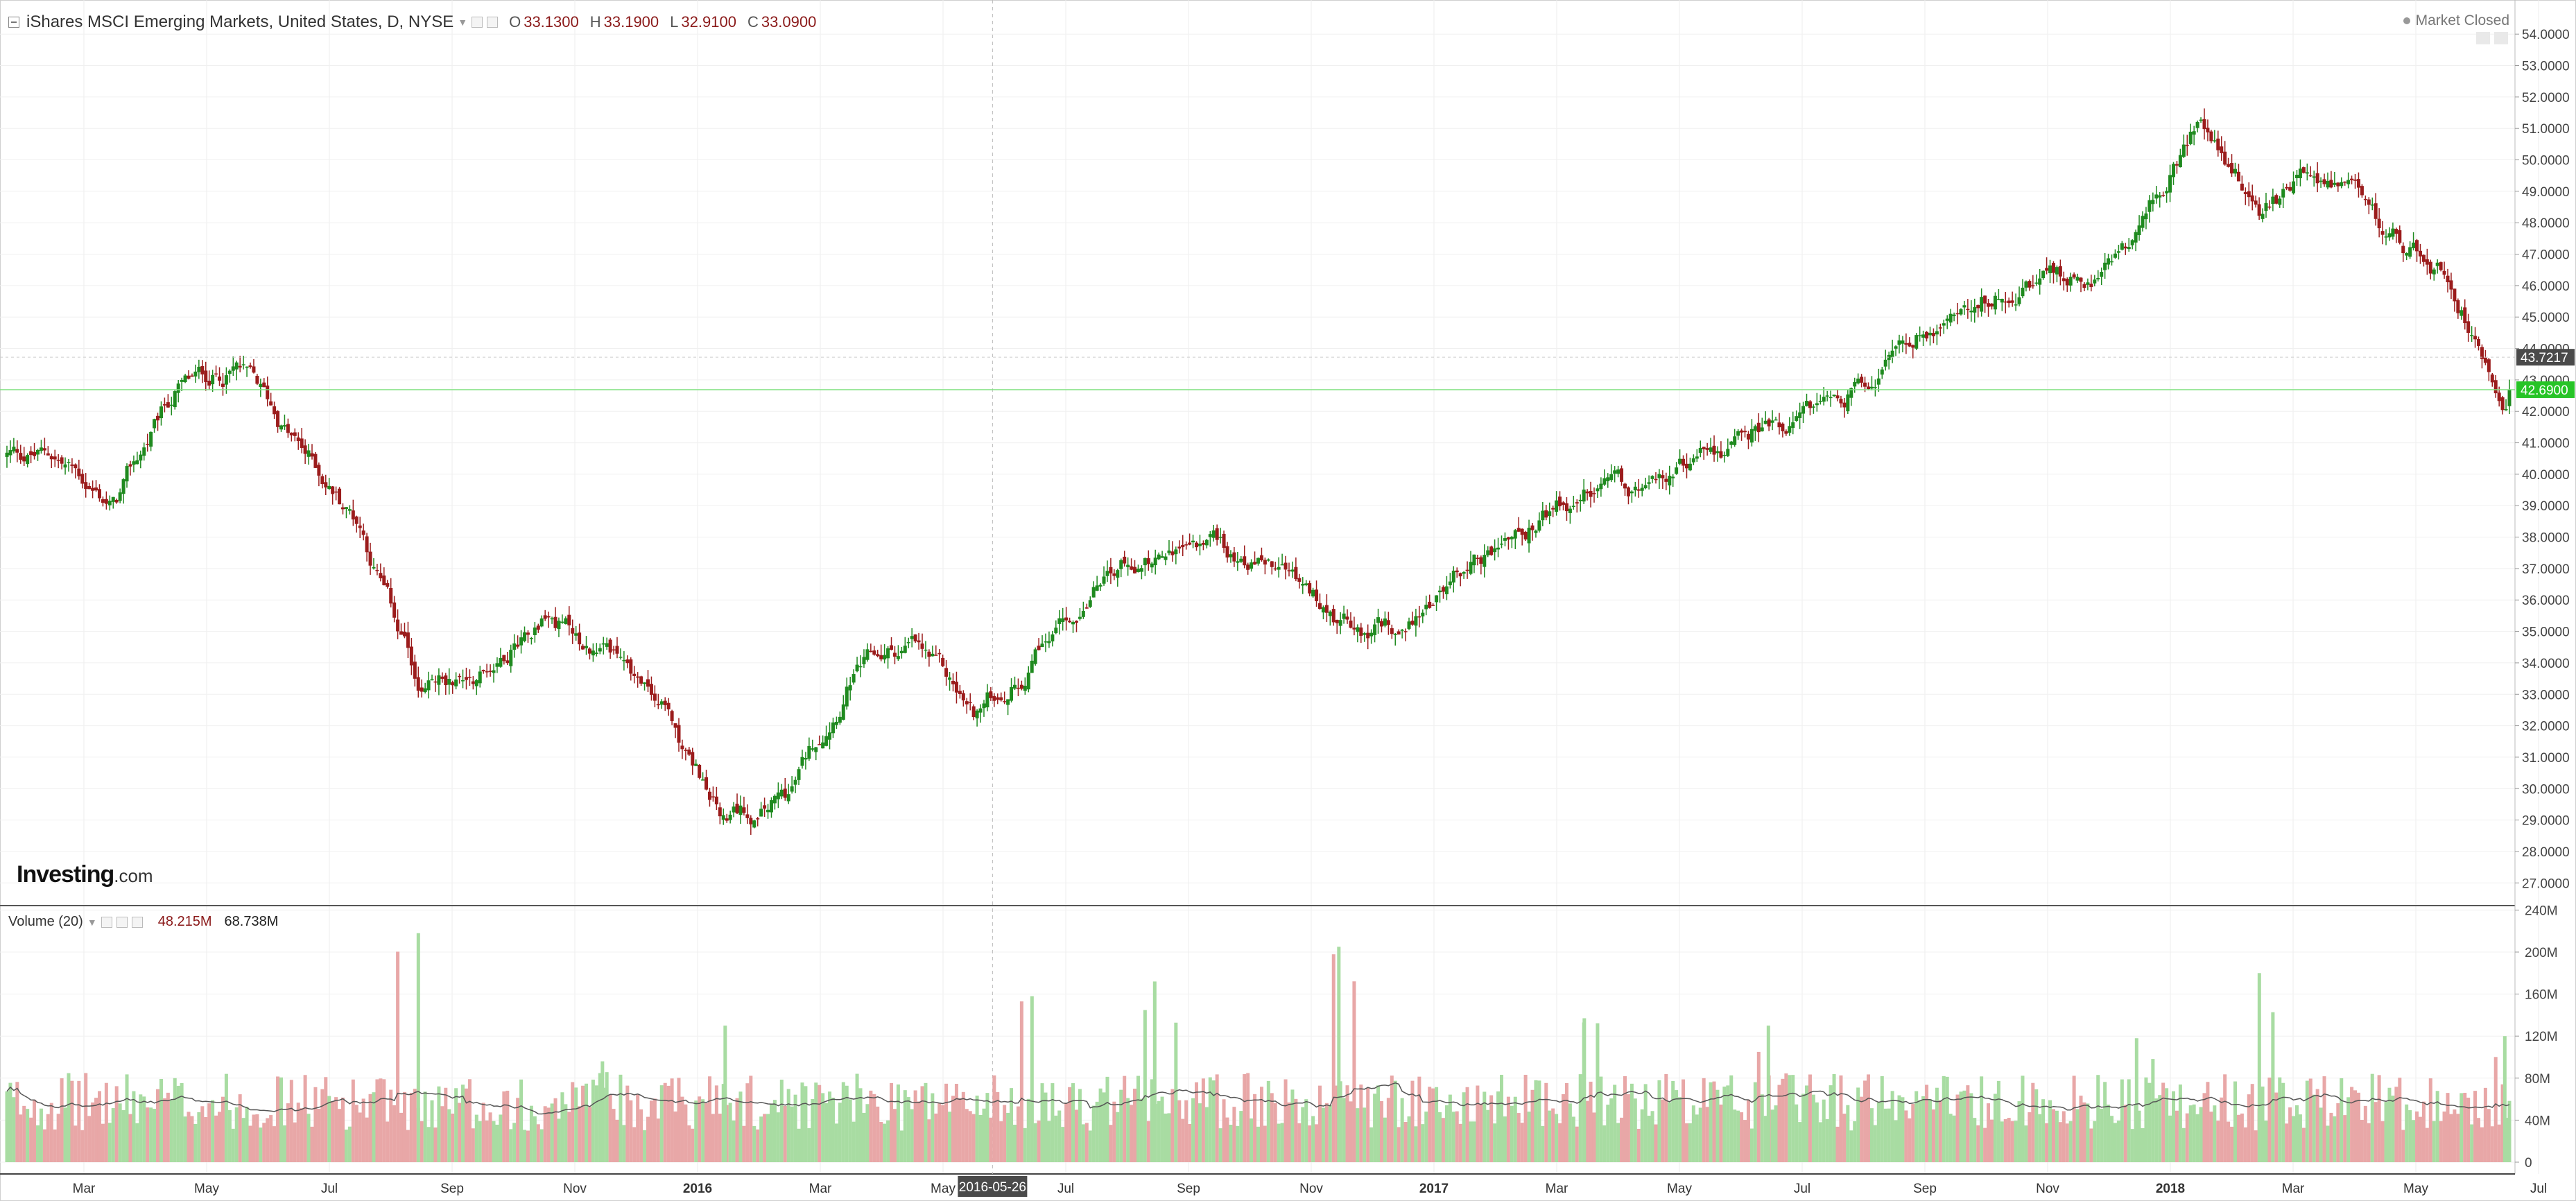 This screenshot has width=2576, height=1201. What do you see at coordinates (2546, 192) in the screenshot?
I see `price-tick-label: 49.0000` at bounding box center [2546, 192].